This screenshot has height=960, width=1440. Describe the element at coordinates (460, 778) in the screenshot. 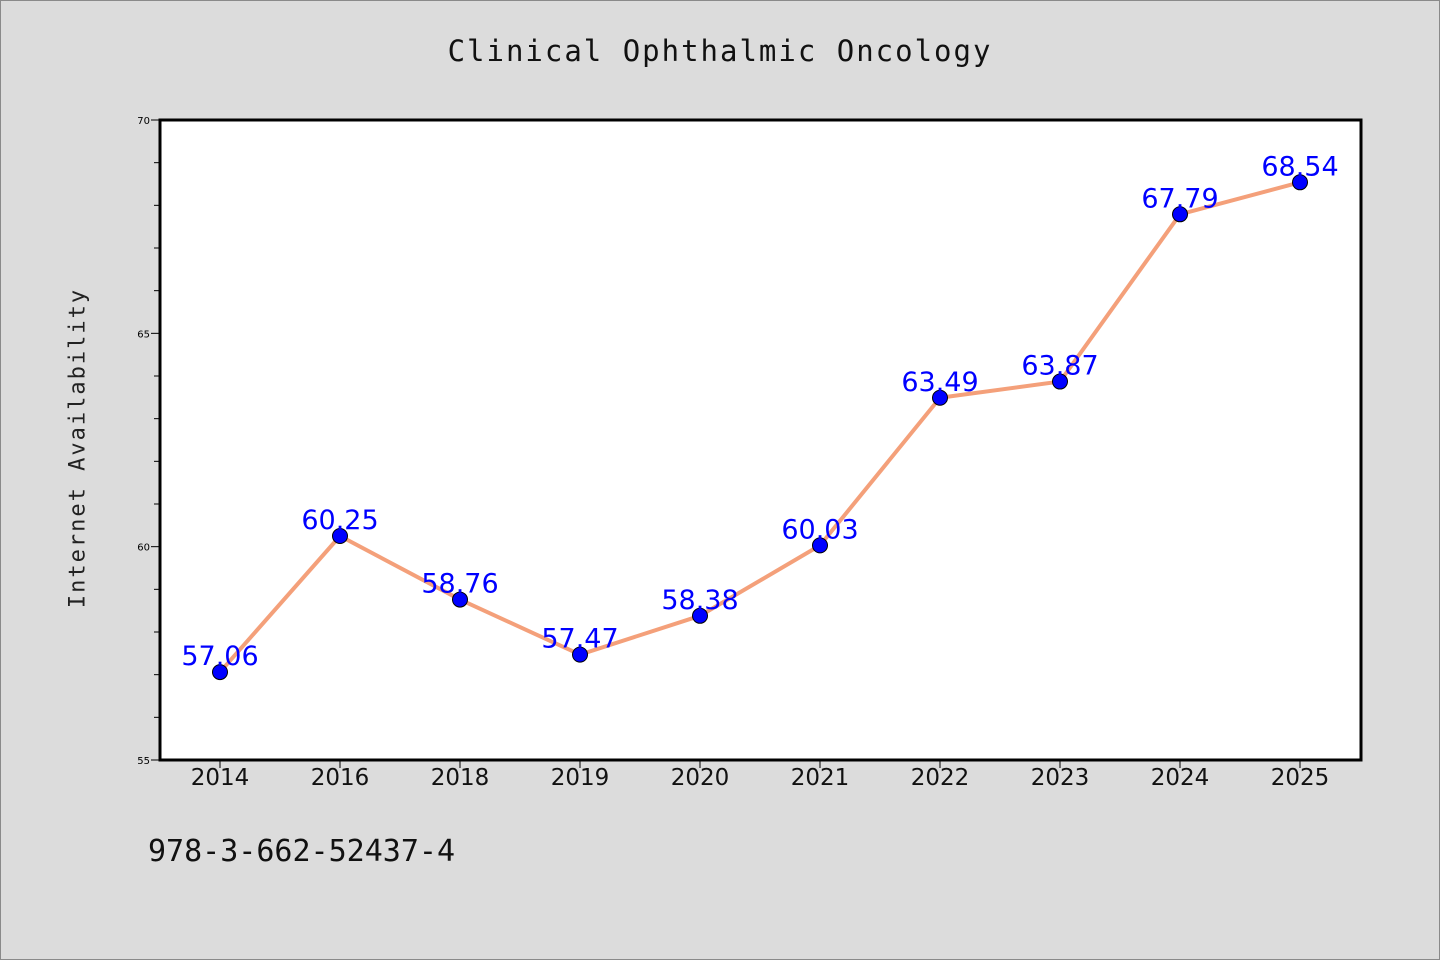

I see `x-tick-label: 2018` at that location.